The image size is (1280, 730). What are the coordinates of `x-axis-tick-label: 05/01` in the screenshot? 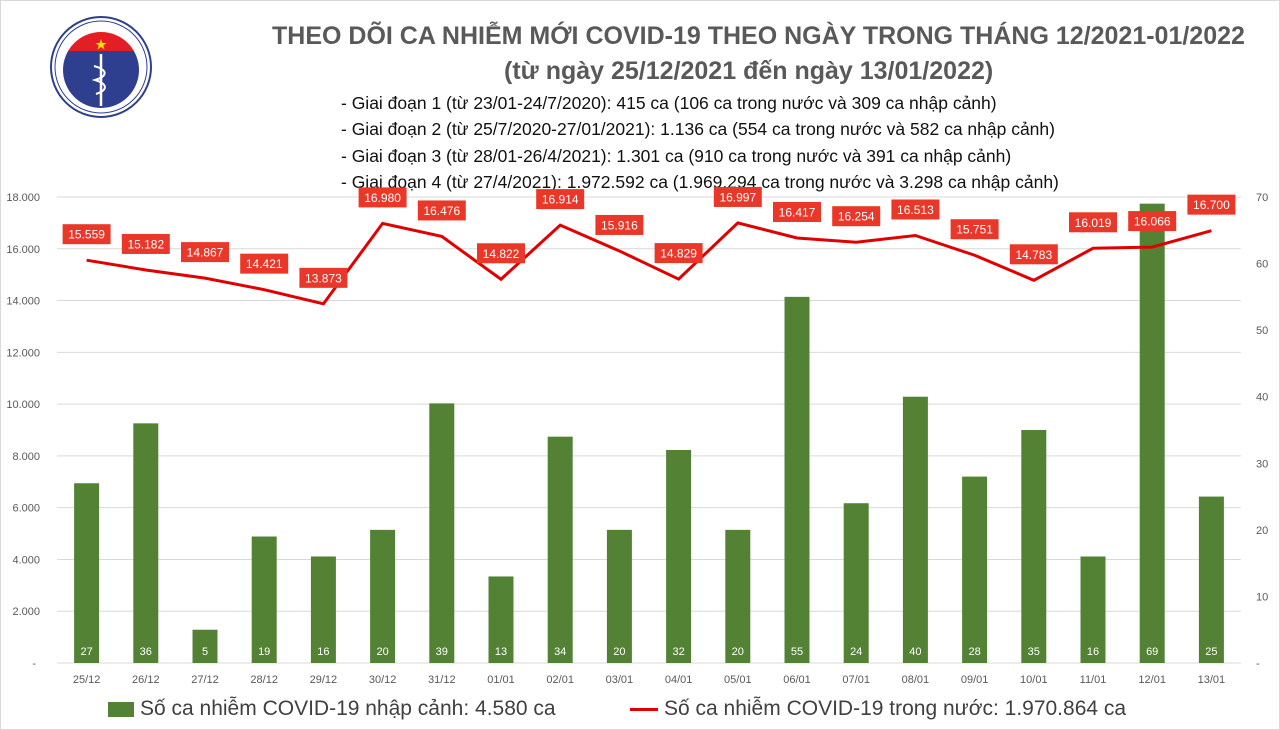 It's located at (738, 680).